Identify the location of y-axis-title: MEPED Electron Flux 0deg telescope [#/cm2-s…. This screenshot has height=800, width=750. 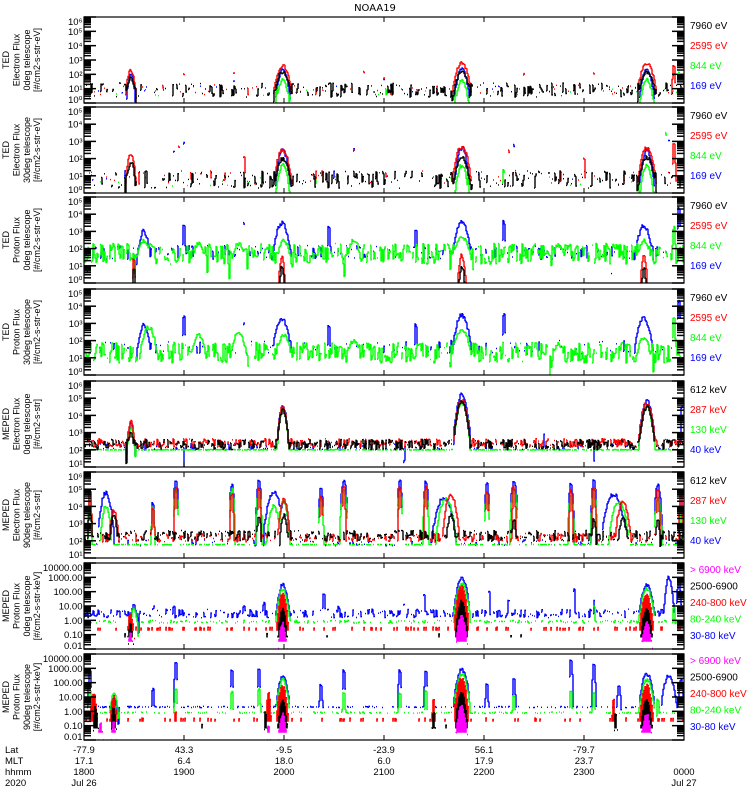
(21, 423).